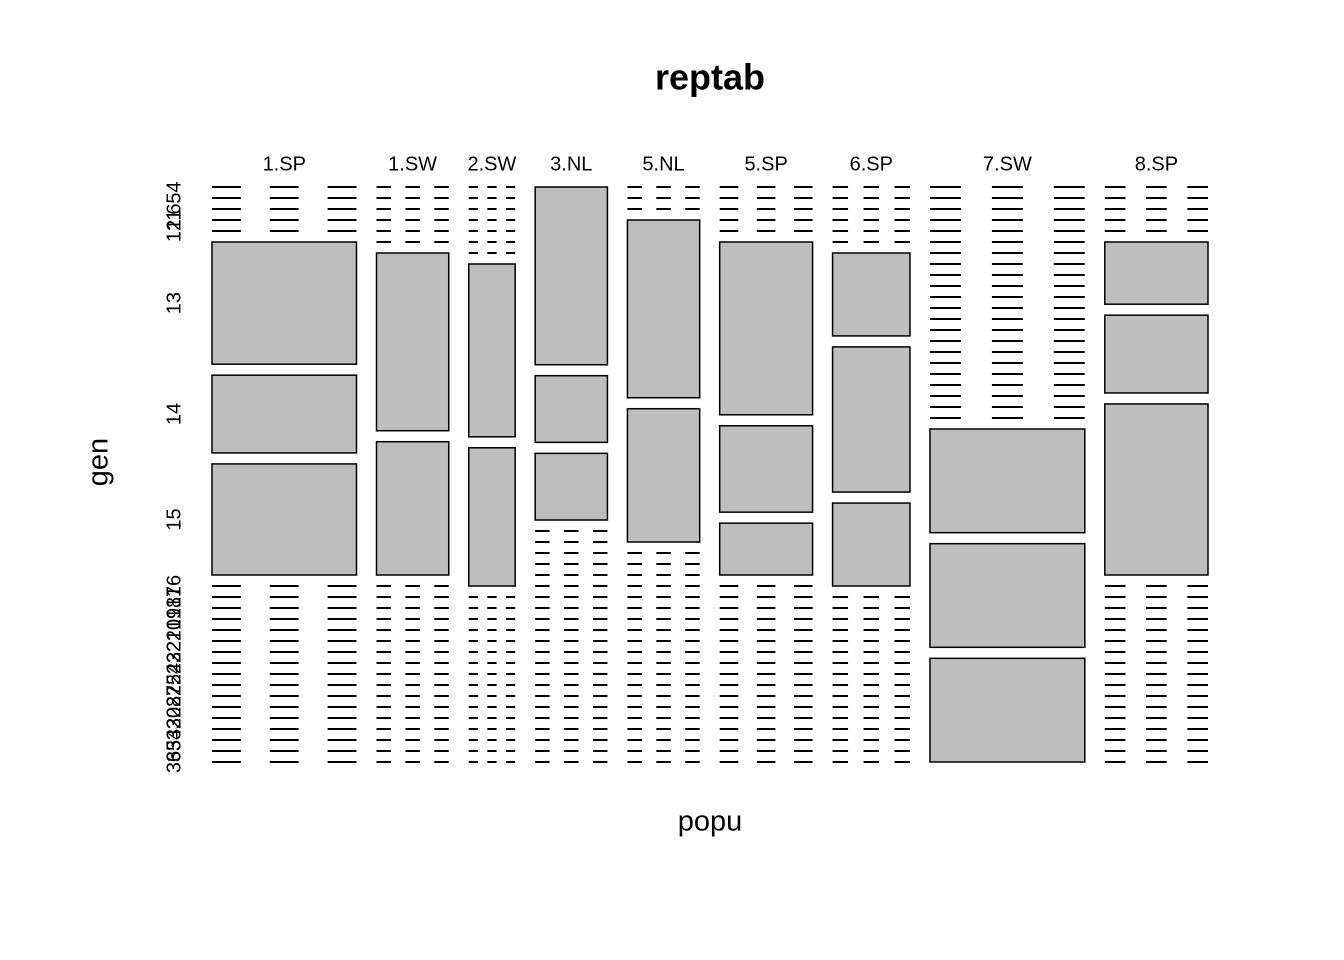 The height and width of the screenshot is (960, 1344). Describe the element at coordinates (174, 729) in the screenshot. I see `y-tick-label: 32` at that location.